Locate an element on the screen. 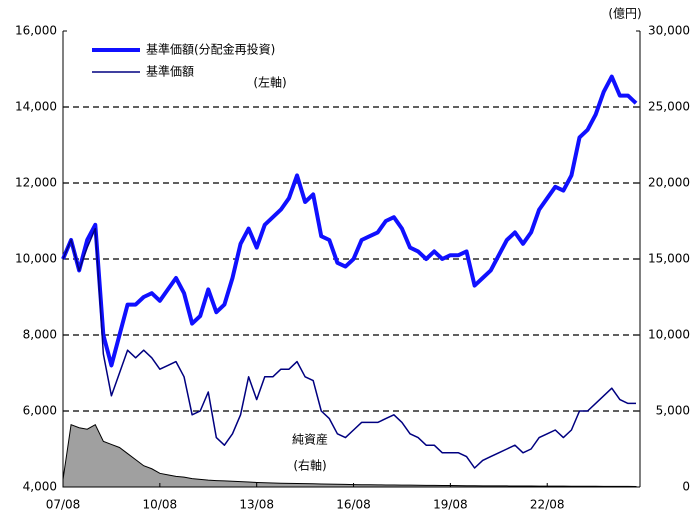 The image size is (699, 516). x-tick-label: 22/08 is located at coordinates (547, 505).